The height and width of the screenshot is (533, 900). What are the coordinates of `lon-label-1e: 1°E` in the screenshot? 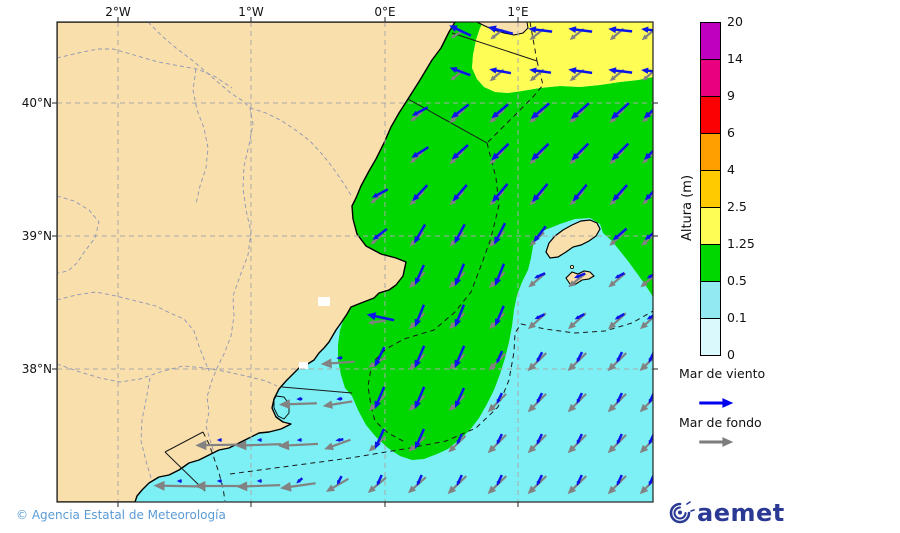 It's located at (518, 12).